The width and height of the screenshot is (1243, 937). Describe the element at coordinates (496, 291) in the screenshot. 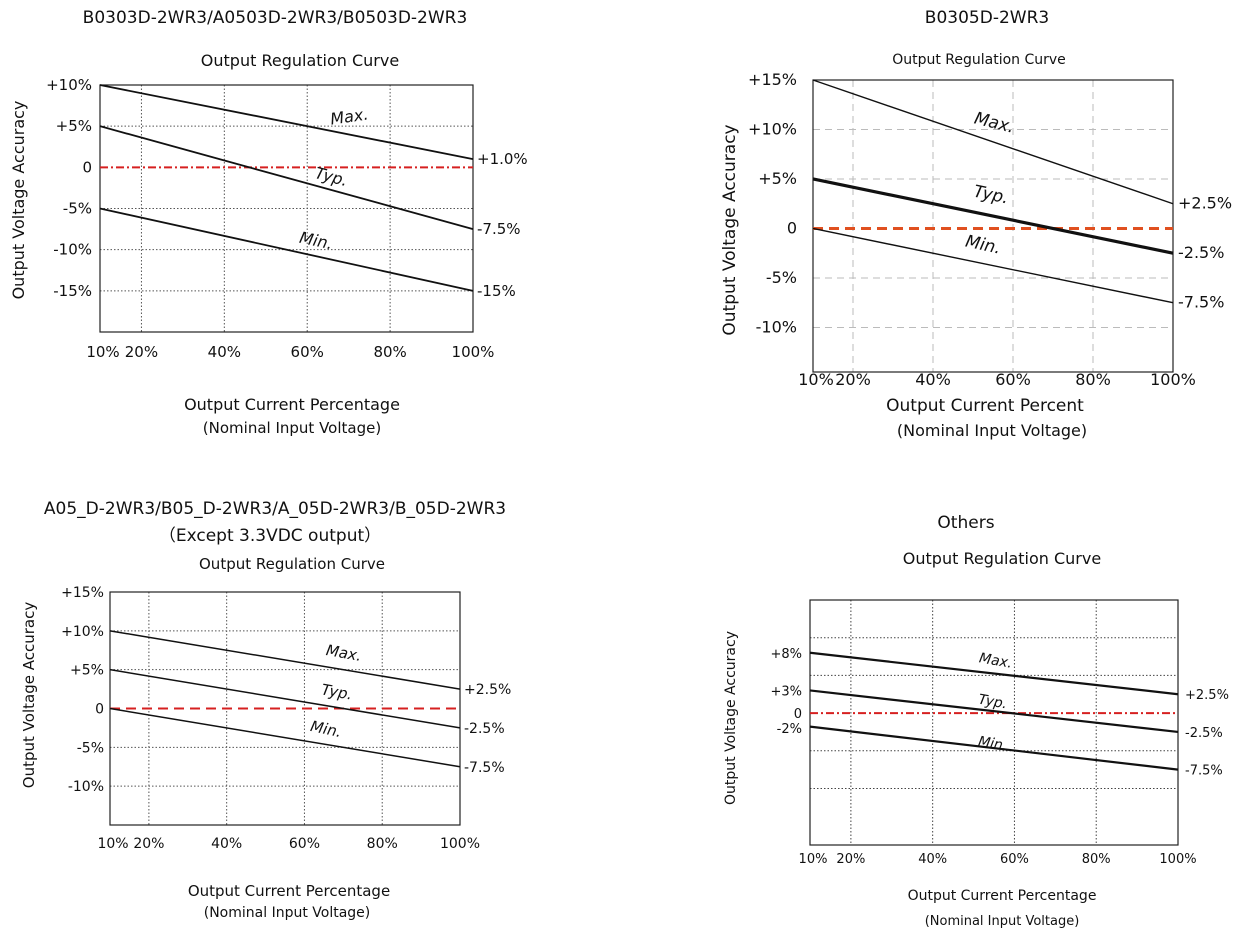

I see `end-value-label: -15%` at that location.